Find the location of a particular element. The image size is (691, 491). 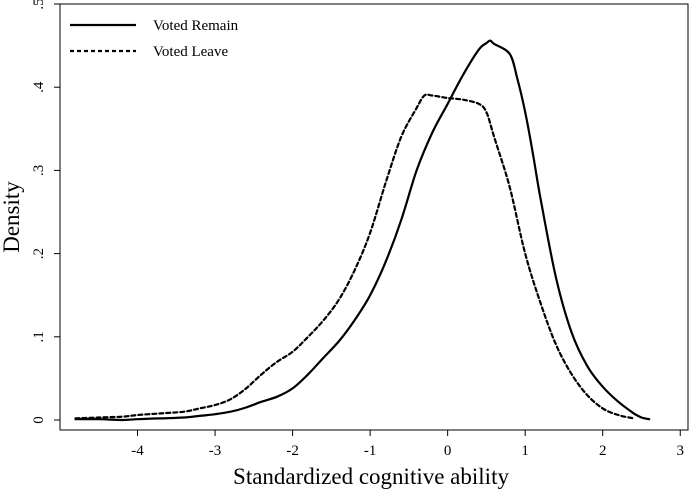

x-tick-label: -2 is located at coordinates (292, 451).